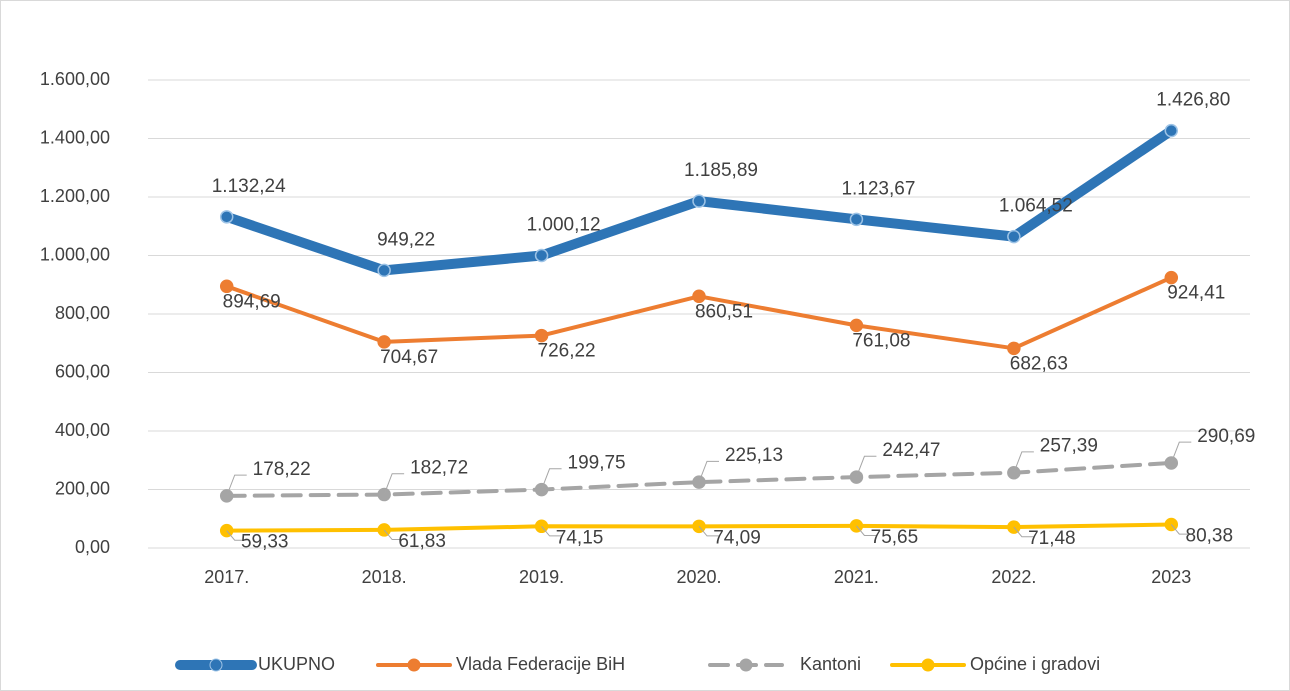  Describe the element at coordinates (856, 577) in the screenshot. I see `x-tick-label: 2021.` at that location.